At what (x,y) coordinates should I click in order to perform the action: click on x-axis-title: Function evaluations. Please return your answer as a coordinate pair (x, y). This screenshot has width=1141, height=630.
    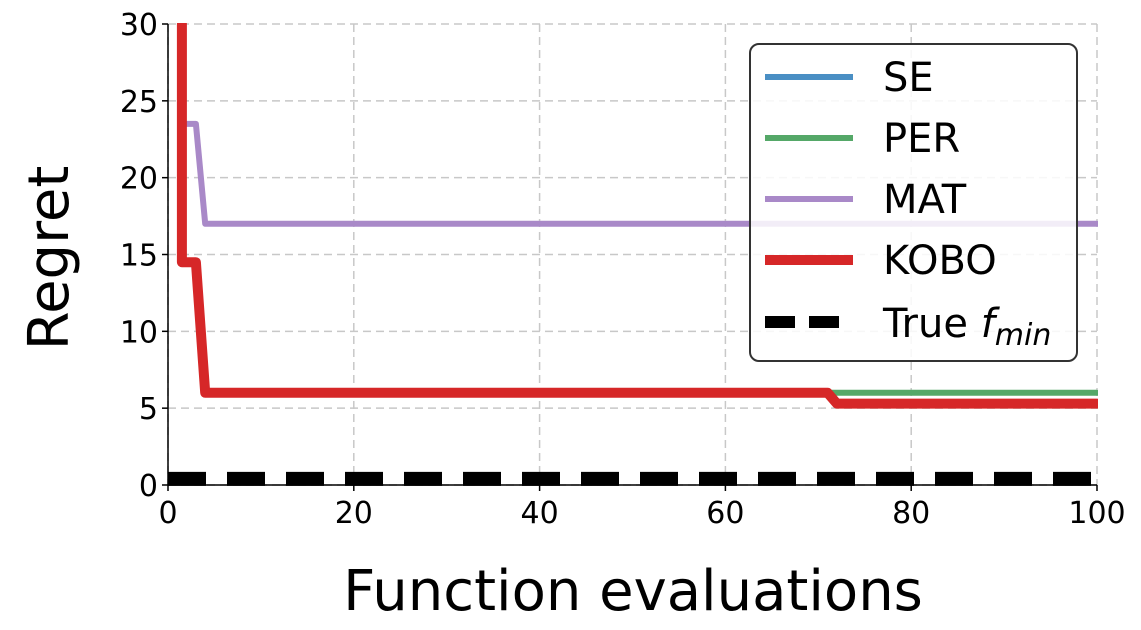
    Looking at the image, I should click on (633, 591).